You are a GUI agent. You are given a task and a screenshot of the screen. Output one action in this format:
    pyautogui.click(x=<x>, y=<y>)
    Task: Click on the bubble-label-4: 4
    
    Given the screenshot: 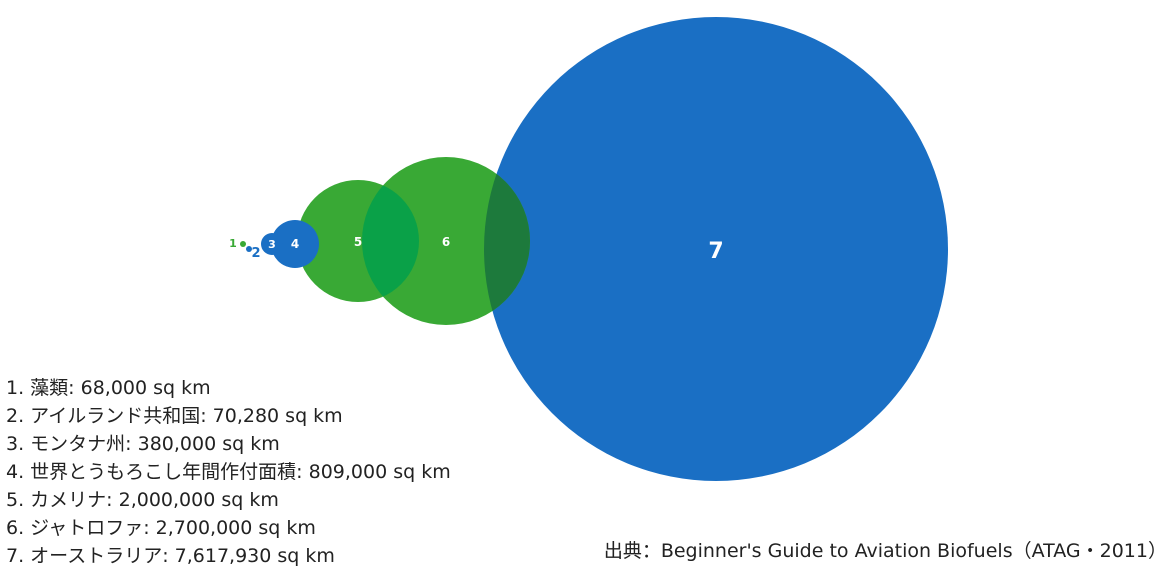 What is the action you would take?
    pyautogui.click(x=295, y=244)
    